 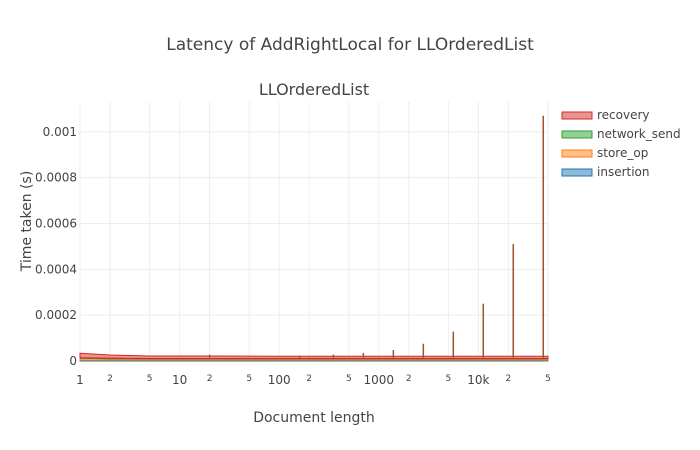 What do you see at coordinates (56, 246) in the screenshot?
I see `y-axis-ticks: 0 0.0002 0.0004 0.0006 0.0008 0.001` at bounding box center [56, 246].